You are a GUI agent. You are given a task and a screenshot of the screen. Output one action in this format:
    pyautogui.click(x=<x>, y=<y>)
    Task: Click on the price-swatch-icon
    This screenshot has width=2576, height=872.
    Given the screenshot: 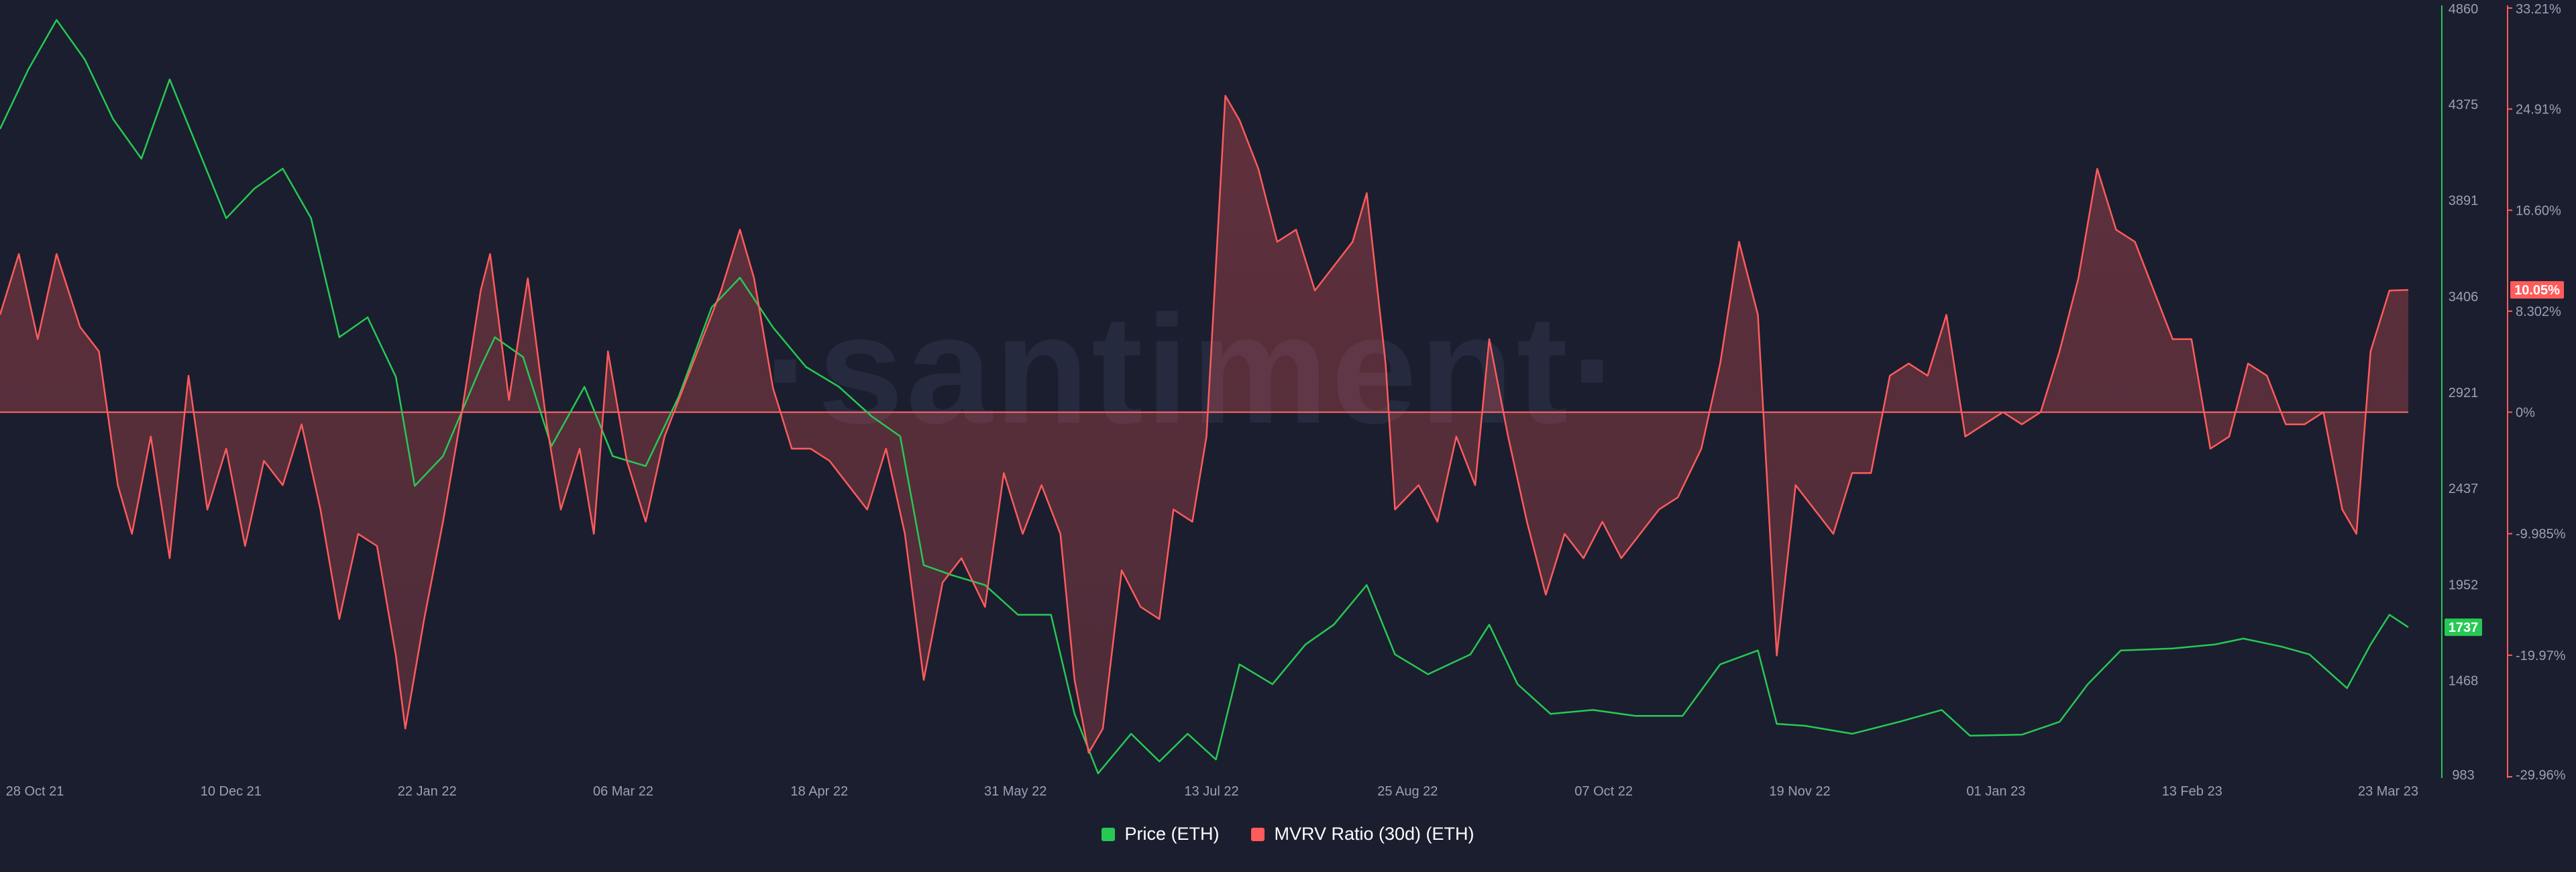 What is the action you would take?
    pyautogui.click(x=1109, y=834)
    